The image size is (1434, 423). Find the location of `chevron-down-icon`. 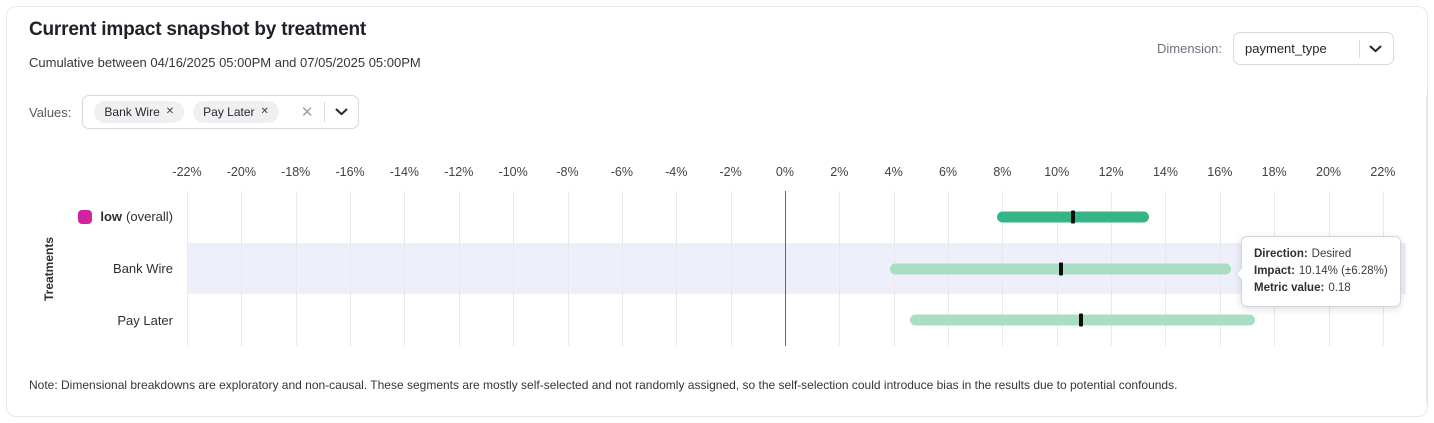

chevron-down-icon is located at coordinates (1375, 49).